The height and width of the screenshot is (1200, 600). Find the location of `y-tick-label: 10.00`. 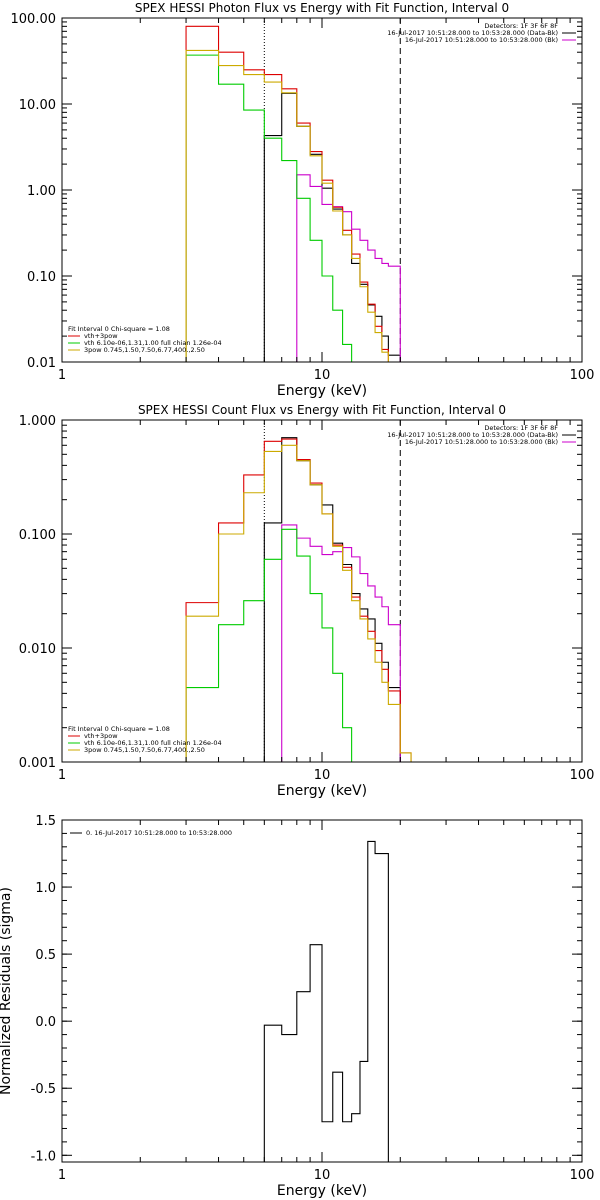

y-tick-label: 10.00 is located at coordinates (37, 105).